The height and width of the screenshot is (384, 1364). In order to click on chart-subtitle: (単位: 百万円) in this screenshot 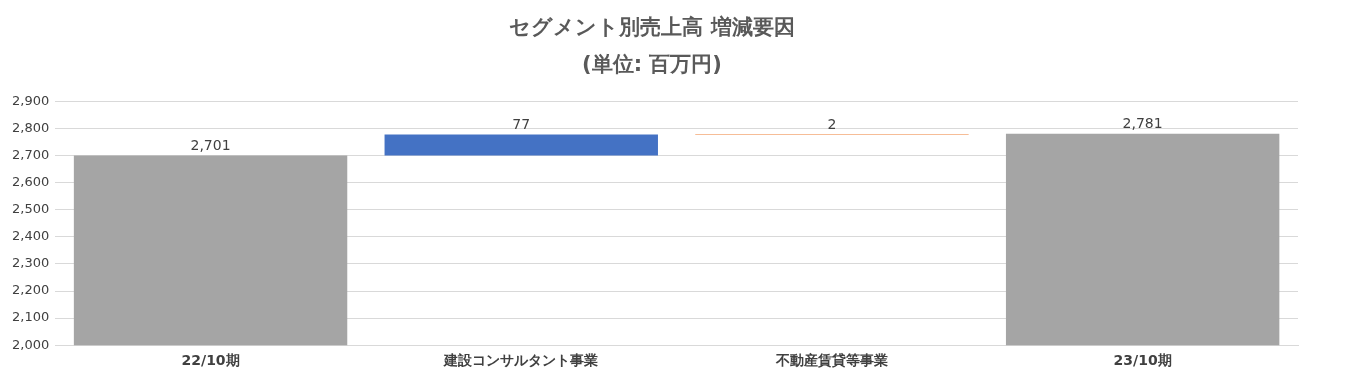, I will do `click(652, 63)`.